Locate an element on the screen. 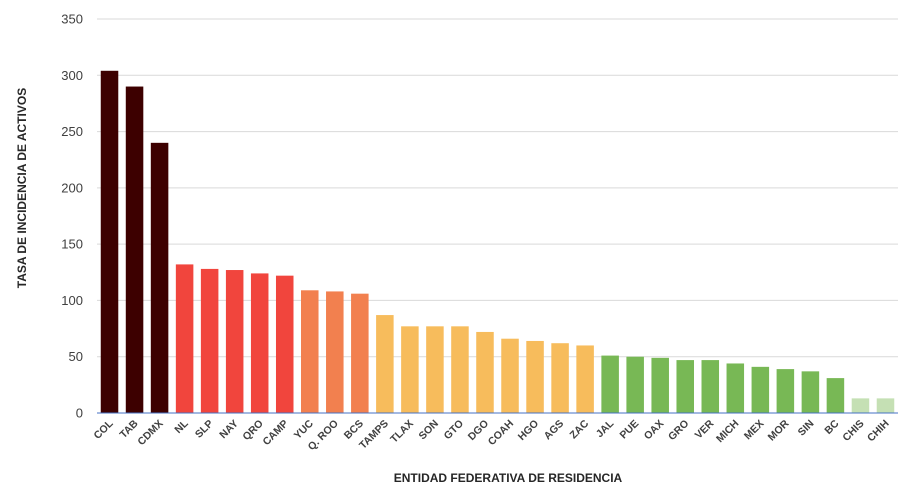 Image resolution: width=917 pixels, height=485 pixels. bar-mich is located at coordinates (735, 388).